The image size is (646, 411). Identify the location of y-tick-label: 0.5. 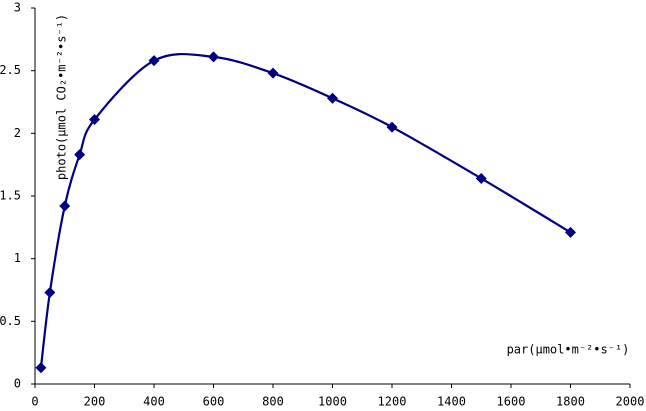
(10, 321).